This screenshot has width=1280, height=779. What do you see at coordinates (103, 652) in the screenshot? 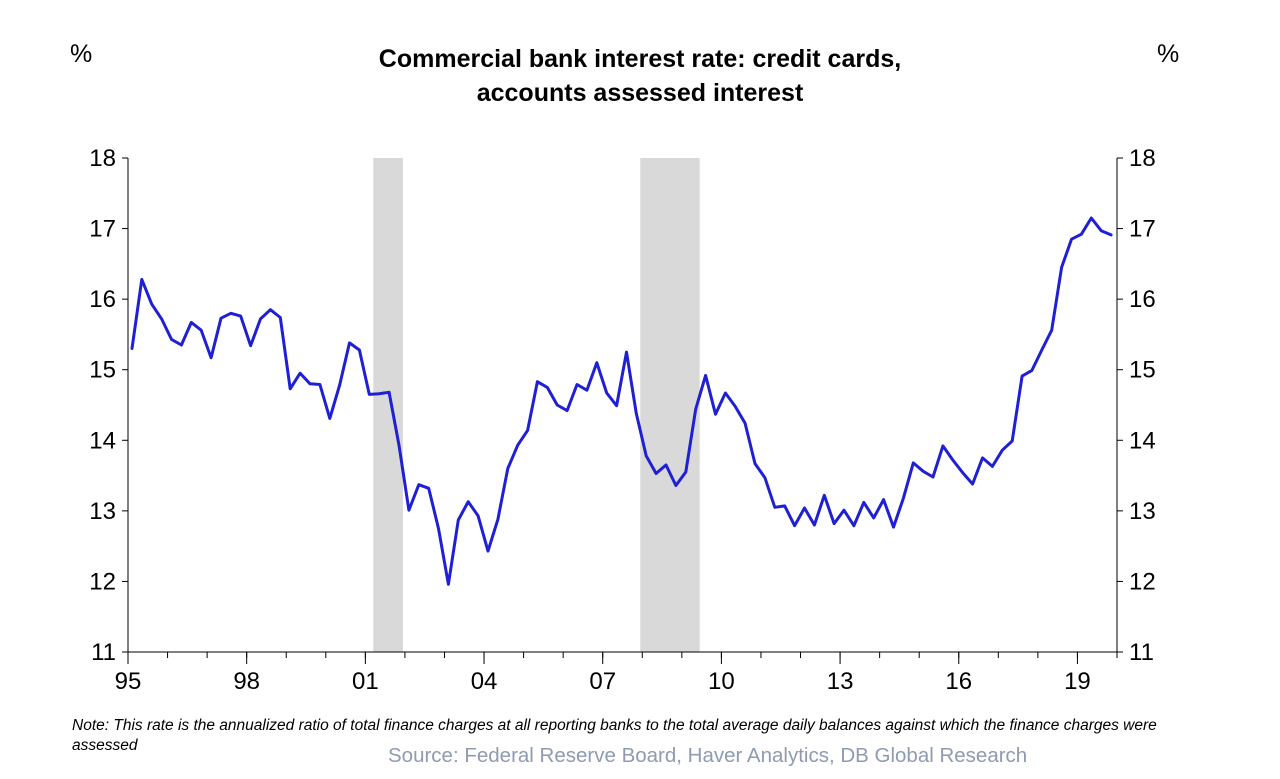
I see `left-y-tick-label: 11` at bounding box center [103, 652].